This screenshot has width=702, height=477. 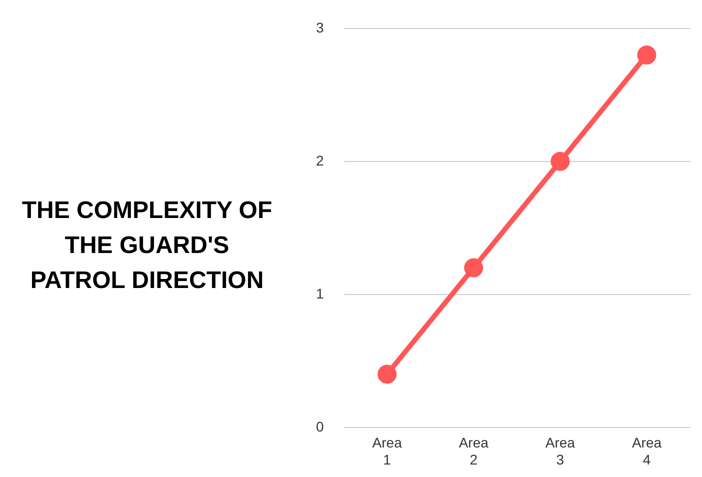 I want to click on y-tick-label: 3, so click(x=320, y=27).